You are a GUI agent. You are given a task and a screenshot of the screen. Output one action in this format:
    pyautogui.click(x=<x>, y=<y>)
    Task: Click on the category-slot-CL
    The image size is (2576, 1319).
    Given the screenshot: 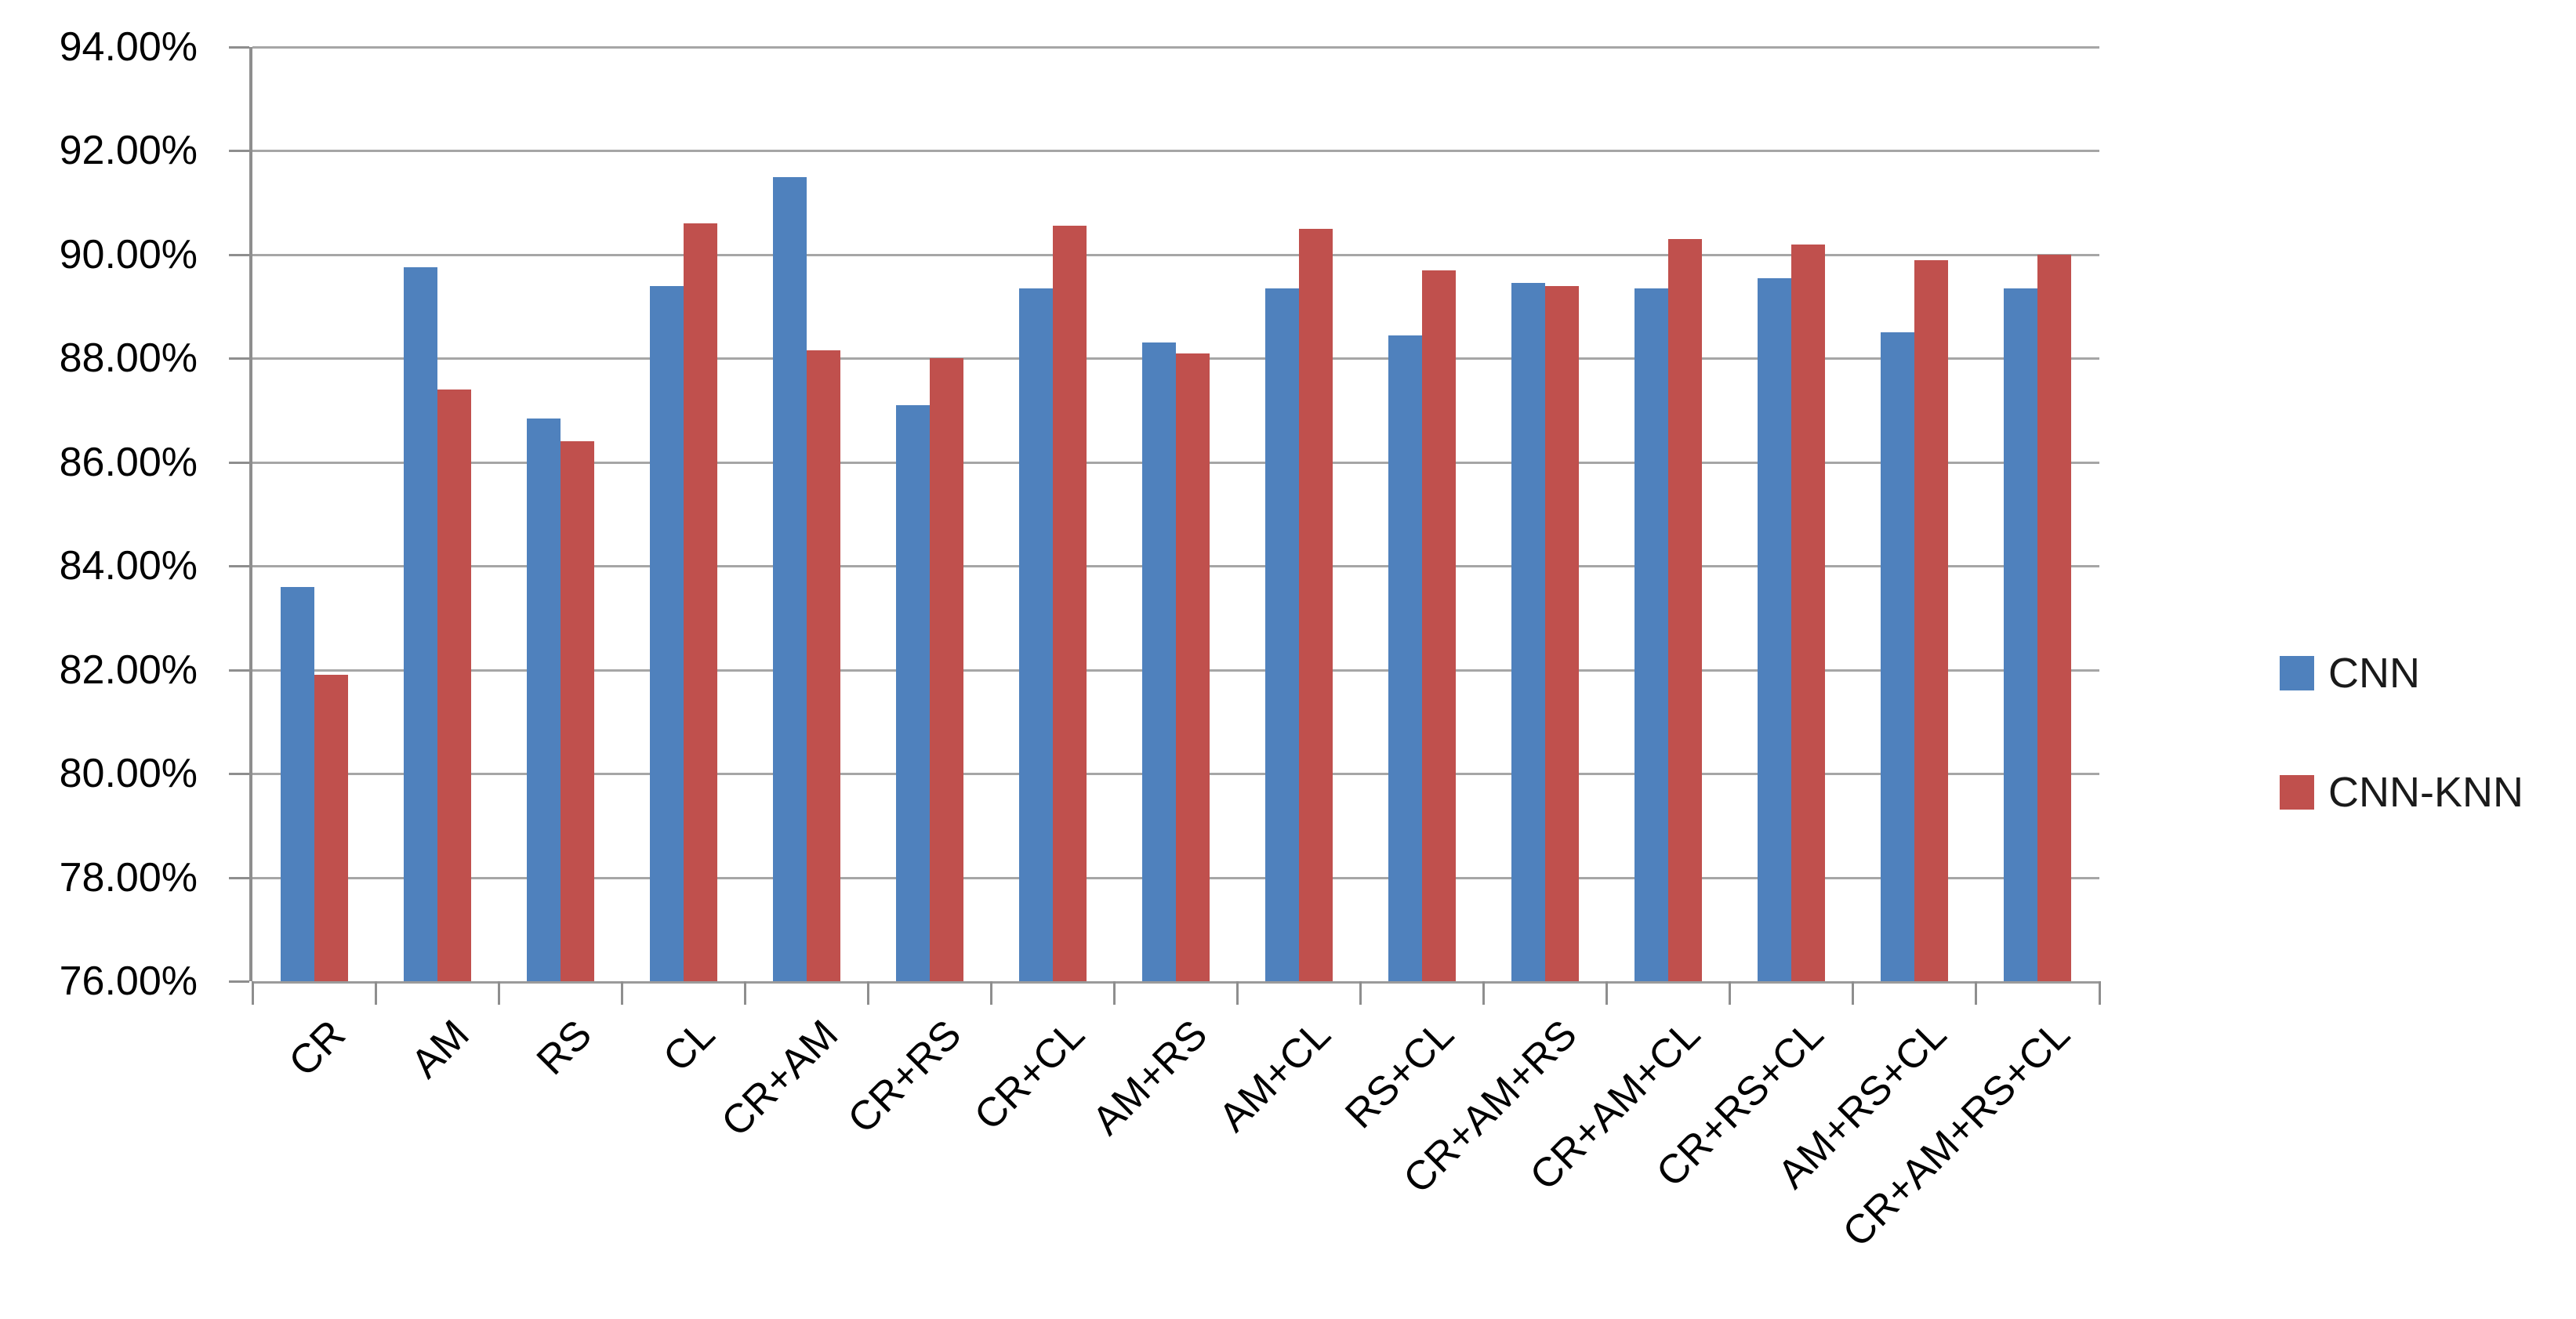 What is the action you would take?
    pyautogui.click(x=684, y=514)
    